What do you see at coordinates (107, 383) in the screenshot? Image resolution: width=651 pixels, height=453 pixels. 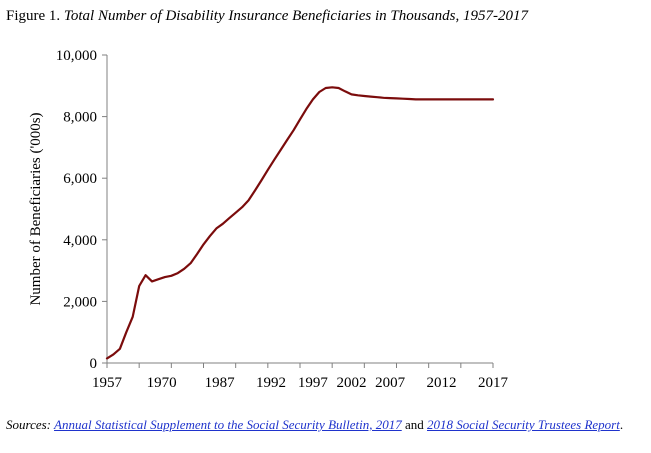 I see `x-tick-label: 1957` at bounding box center [107, 383].